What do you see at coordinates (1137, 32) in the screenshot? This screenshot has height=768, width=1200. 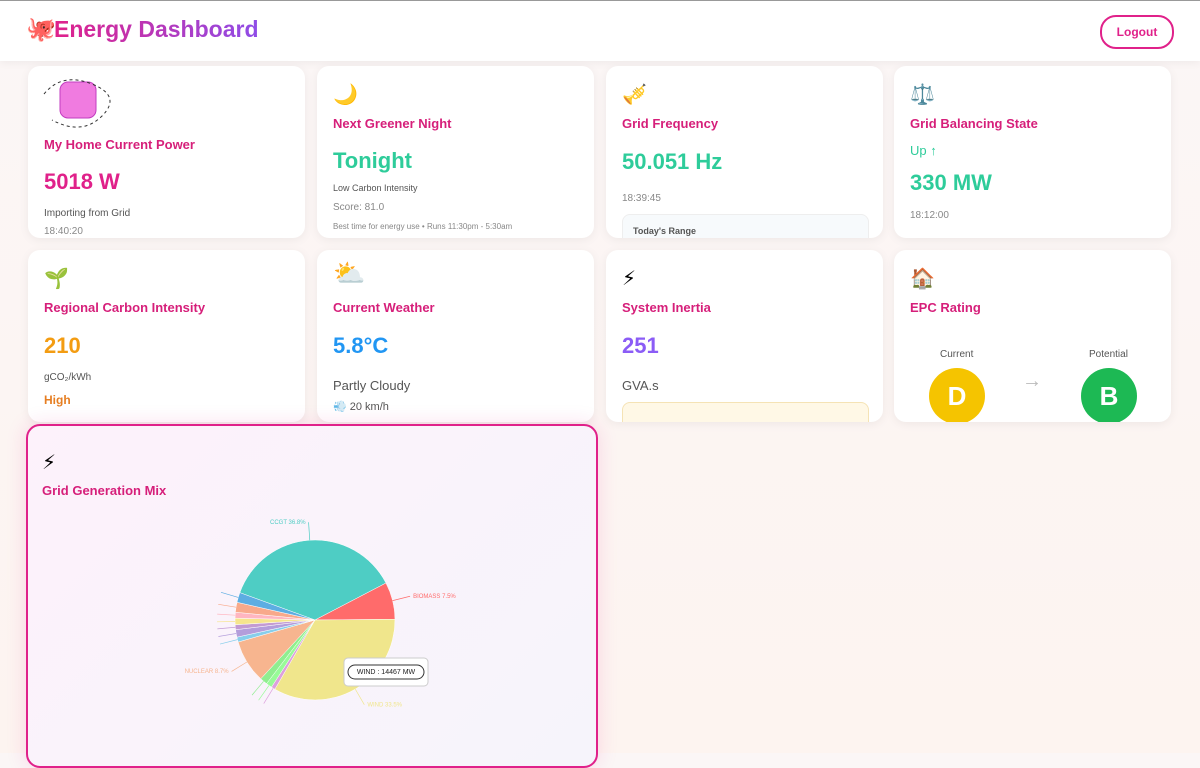 I see `logout-button: Logout` at bounding box center [1137, 32].